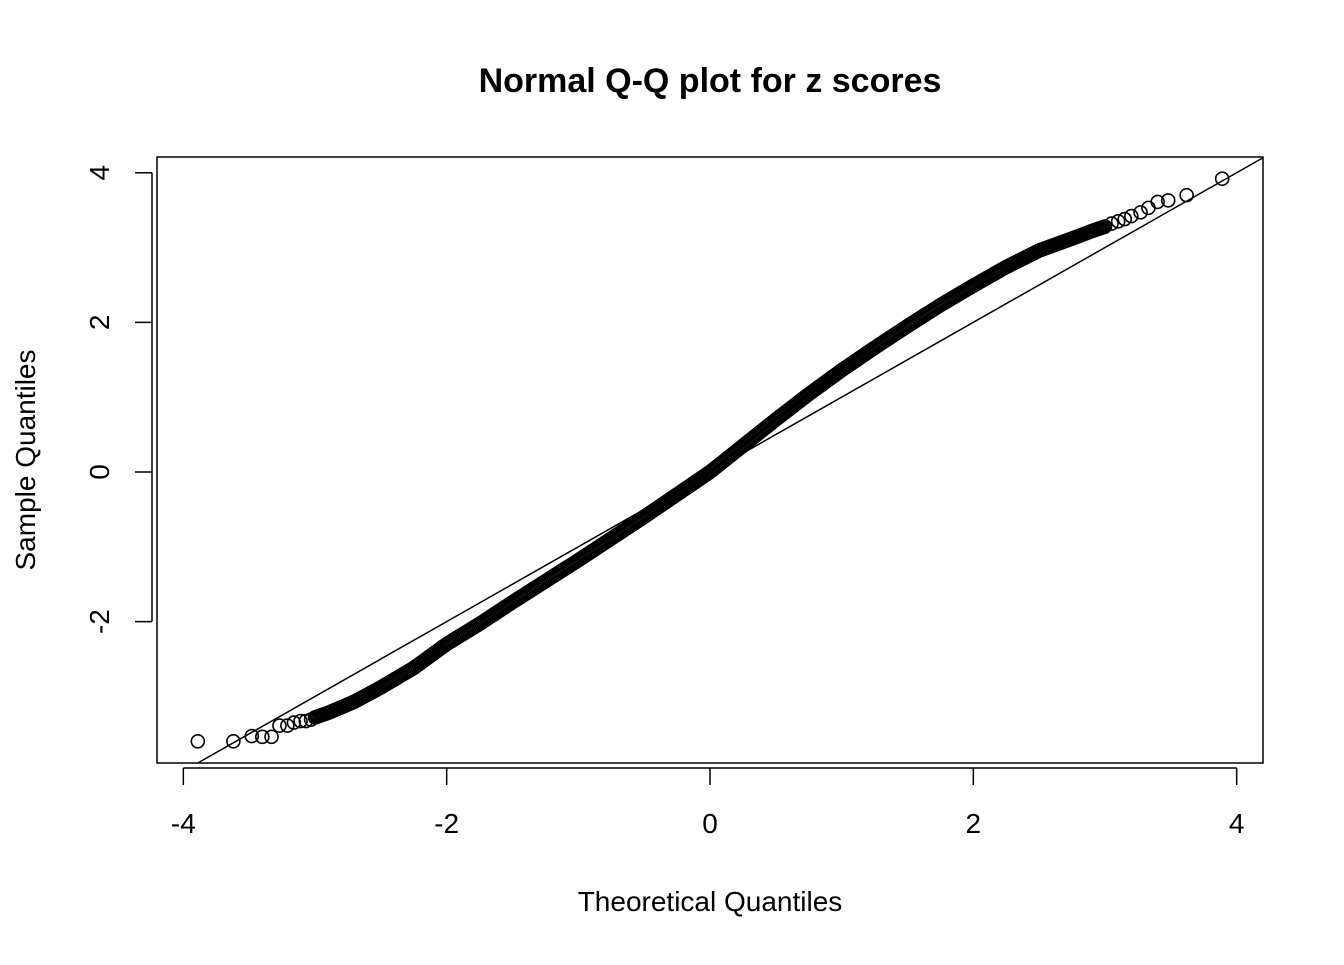 Image resolution: width=1344 pixels, height=965 pixels. I want to click on chart-title: Normal Q-Q plot for z scores, so click(710, 81).